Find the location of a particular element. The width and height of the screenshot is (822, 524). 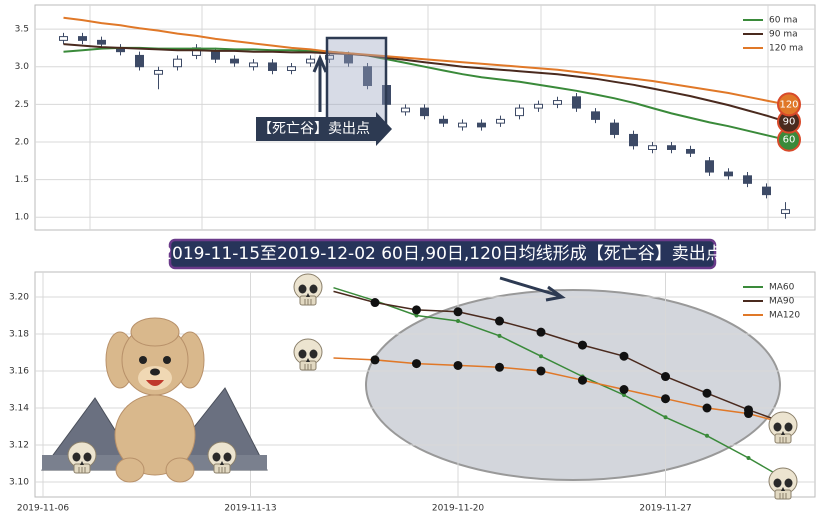

y-tick-label: 3.20 is located at coordinates (19, 297).